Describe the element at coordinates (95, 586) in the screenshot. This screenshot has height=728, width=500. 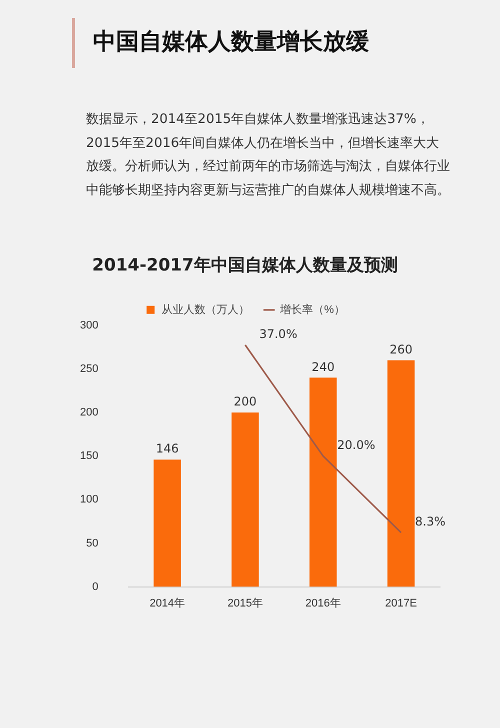
I see `y-tick-label: 0` at that location.